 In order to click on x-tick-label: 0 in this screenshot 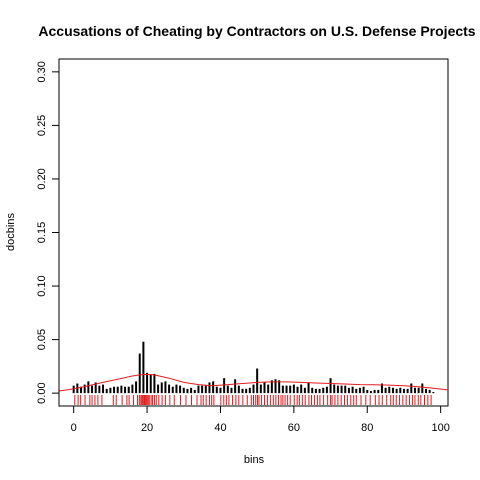, I will do `click(74, 428)`.